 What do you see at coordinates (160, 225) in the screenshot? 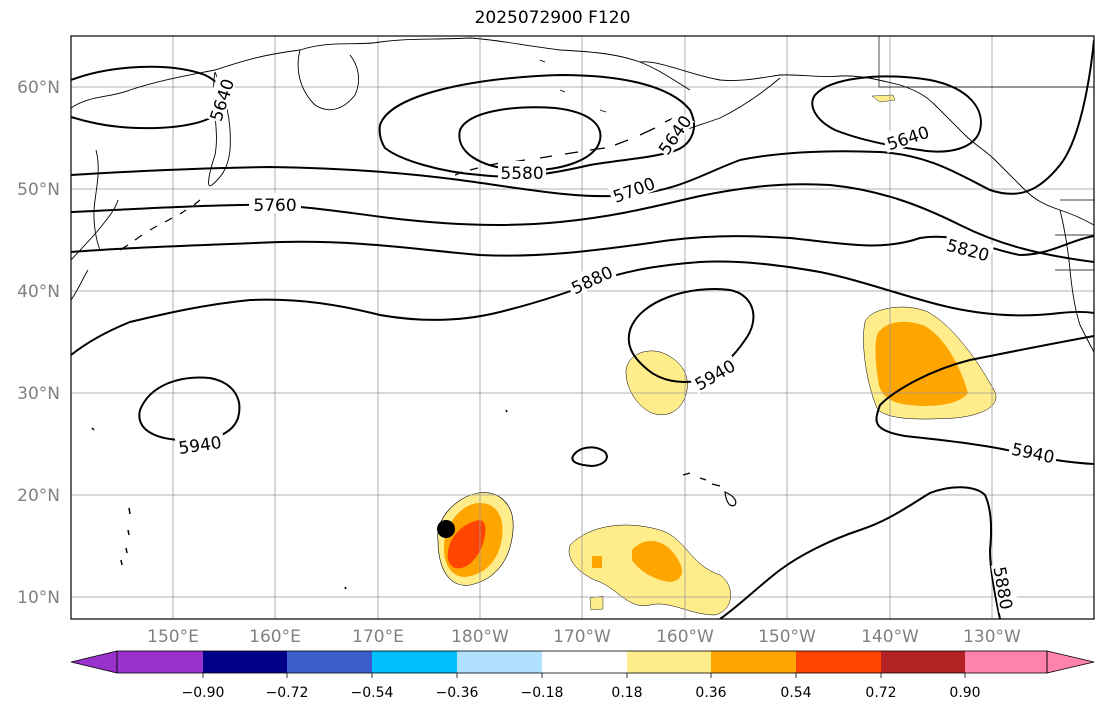
I see `coastline-kurils` at bounding box center [160, 225].